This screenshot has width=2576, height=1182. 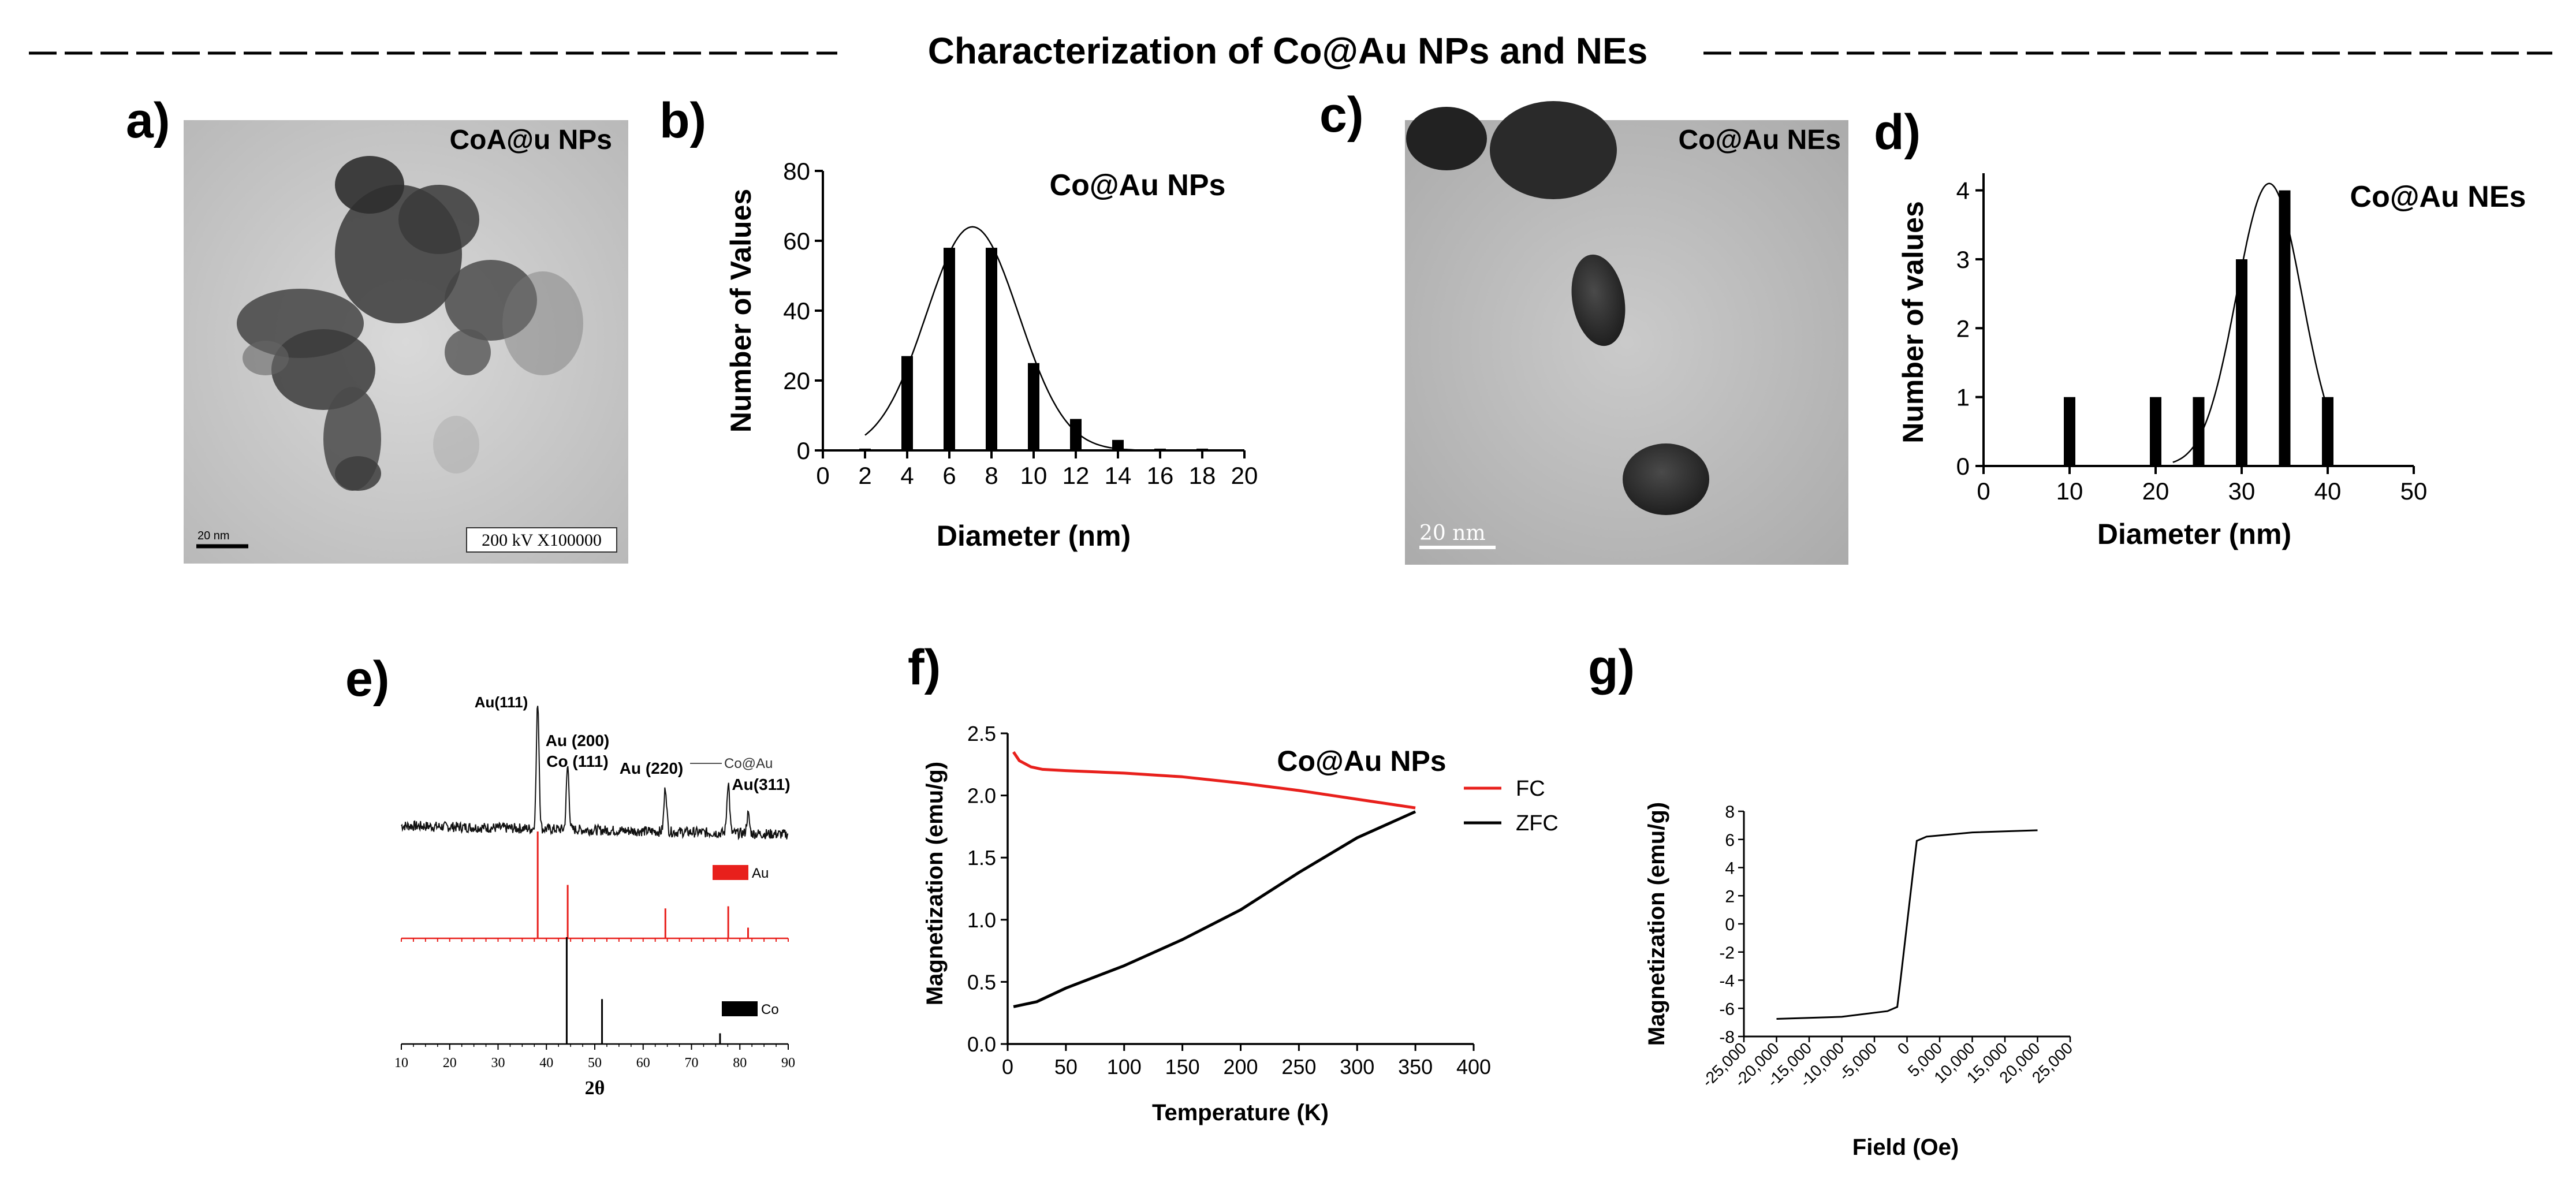 What do you see at coordinates (864, 476) in the screenshot?
I see `x-tick-label-b: 2` at bounding box center [864, 476].